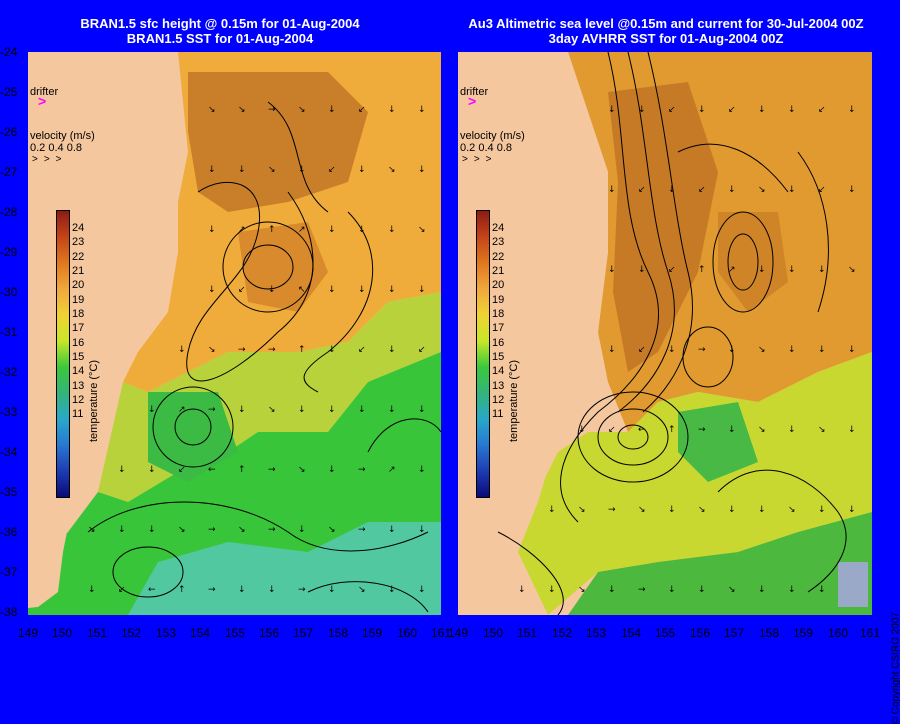 The width and height of the screenshot is (900, 724). Describe the element at coordinates (63, 354) in the screenshot. I see `left-colorbar` at that location.